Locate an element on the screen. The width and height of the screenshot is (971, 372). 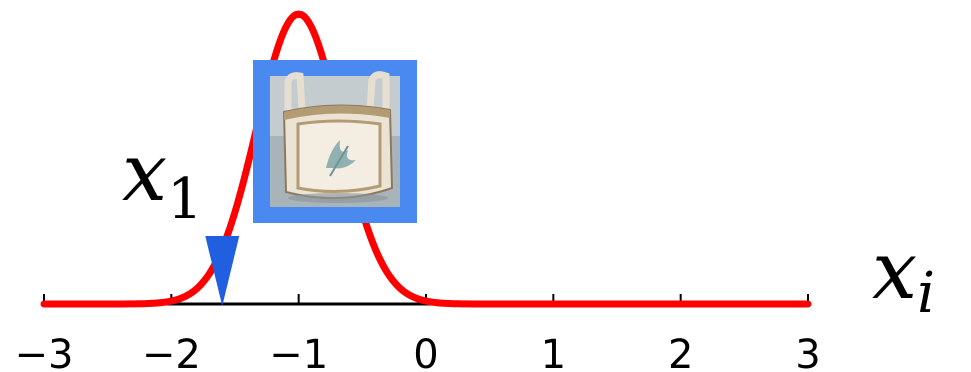
marker-label-sub: 1 is located at coordinates (185, 199).